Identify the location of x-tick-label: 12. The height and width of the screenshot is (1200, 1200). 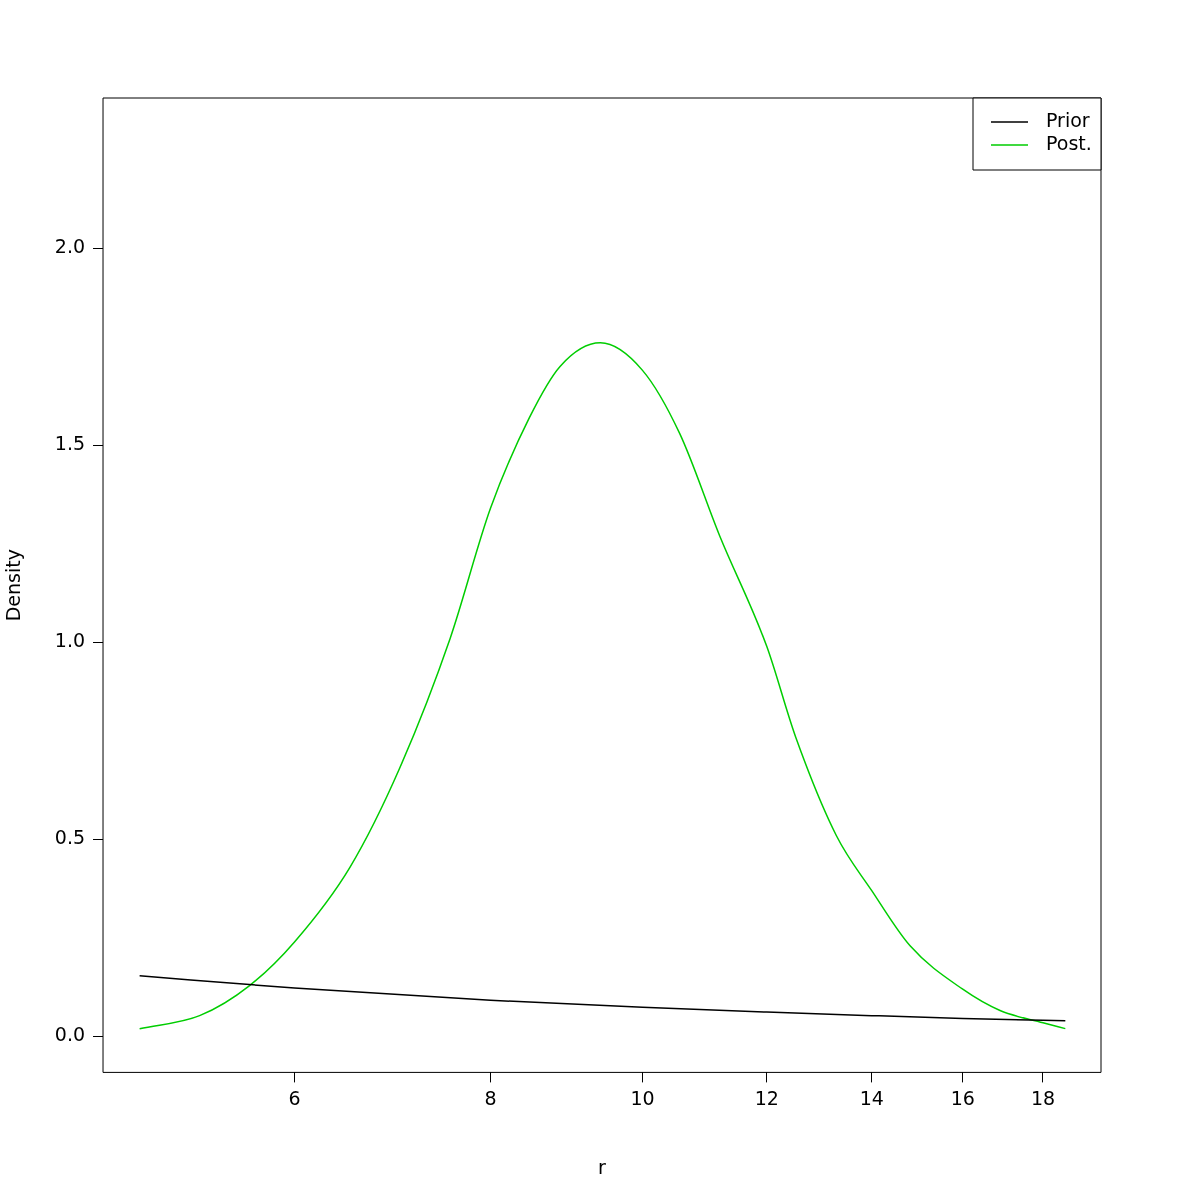
(766, 1097).